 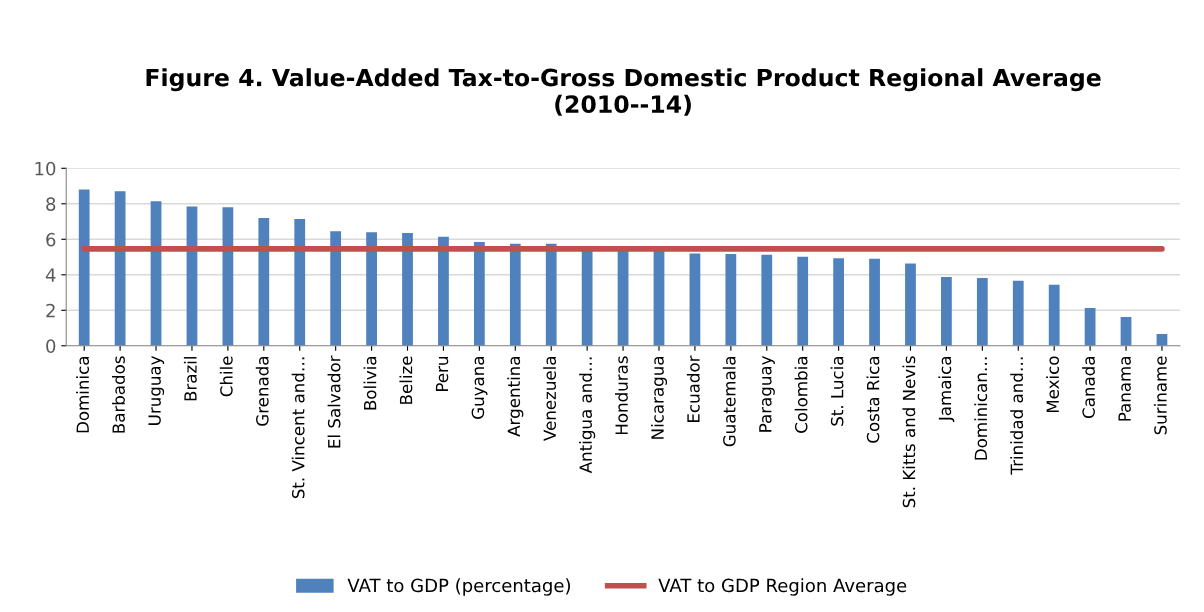 What do you see at coordinates (837, 391) in the screenshot?
I see `x-tick-label: St. Lucia` at bounding box center [837, 391].